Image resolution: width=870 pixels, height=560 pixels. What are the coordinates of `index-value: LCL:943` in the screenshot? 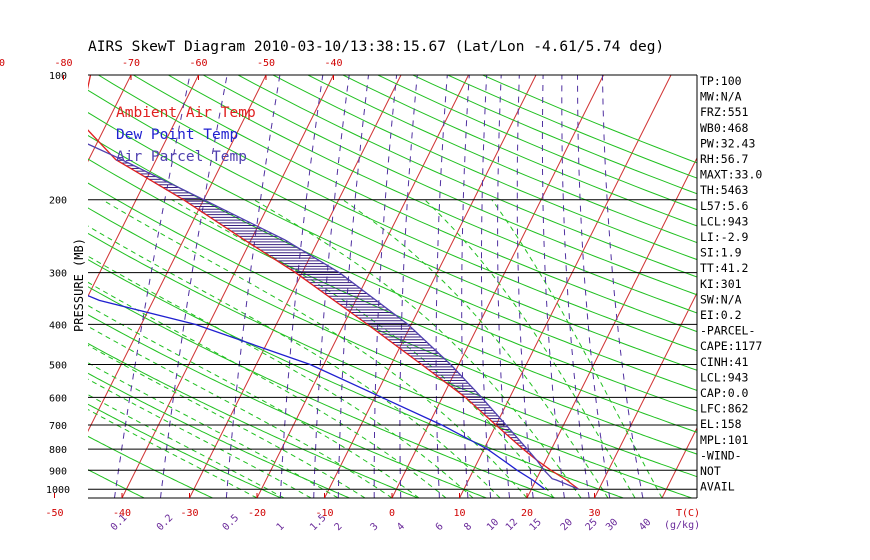 It's located at (724, 377).